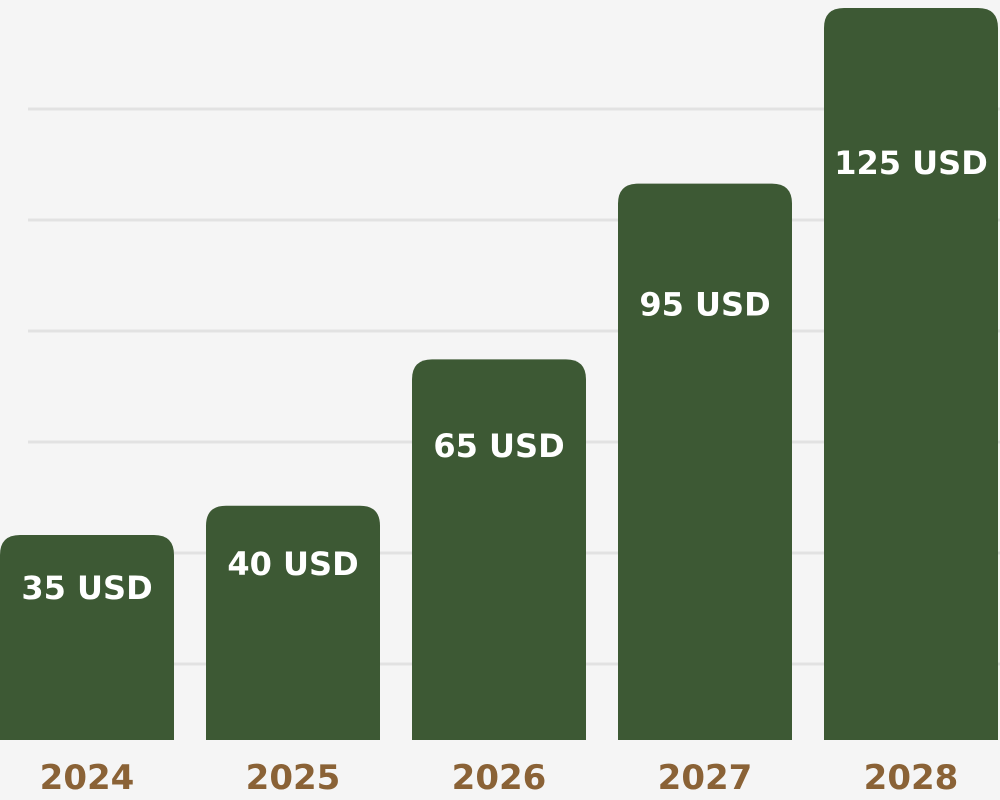  What do you see at coordinates (499, 549) in the screenshot?
I see `bar-2026` at bounding box center [499, 549].